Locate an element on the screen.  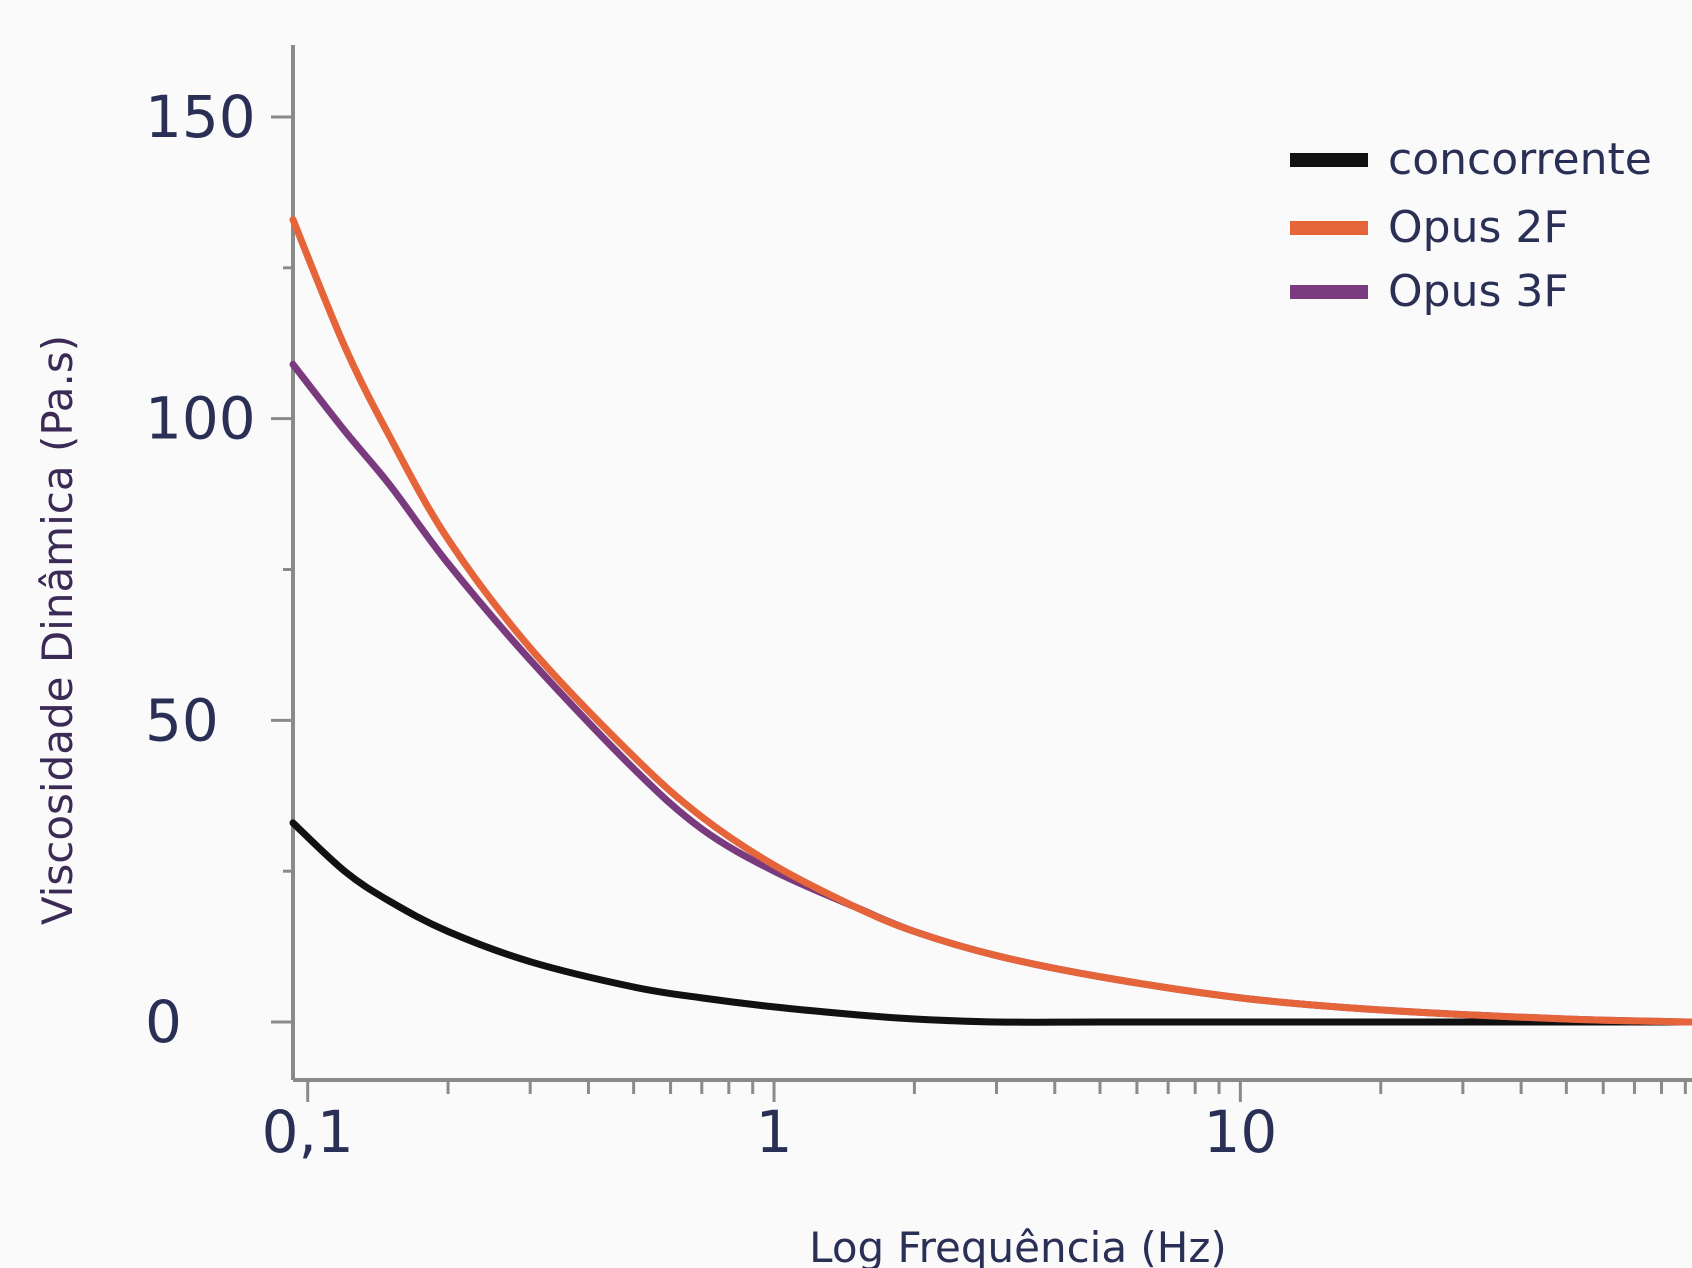
series-line-concorrente is located at coordinates (990, 922).